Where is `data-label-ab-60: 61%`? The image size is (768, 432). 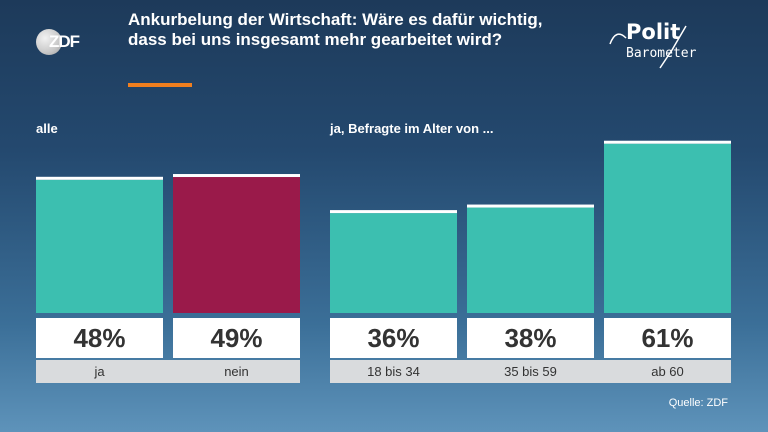 data-label-ab-60: 61% is located at coordinates (667, 338).